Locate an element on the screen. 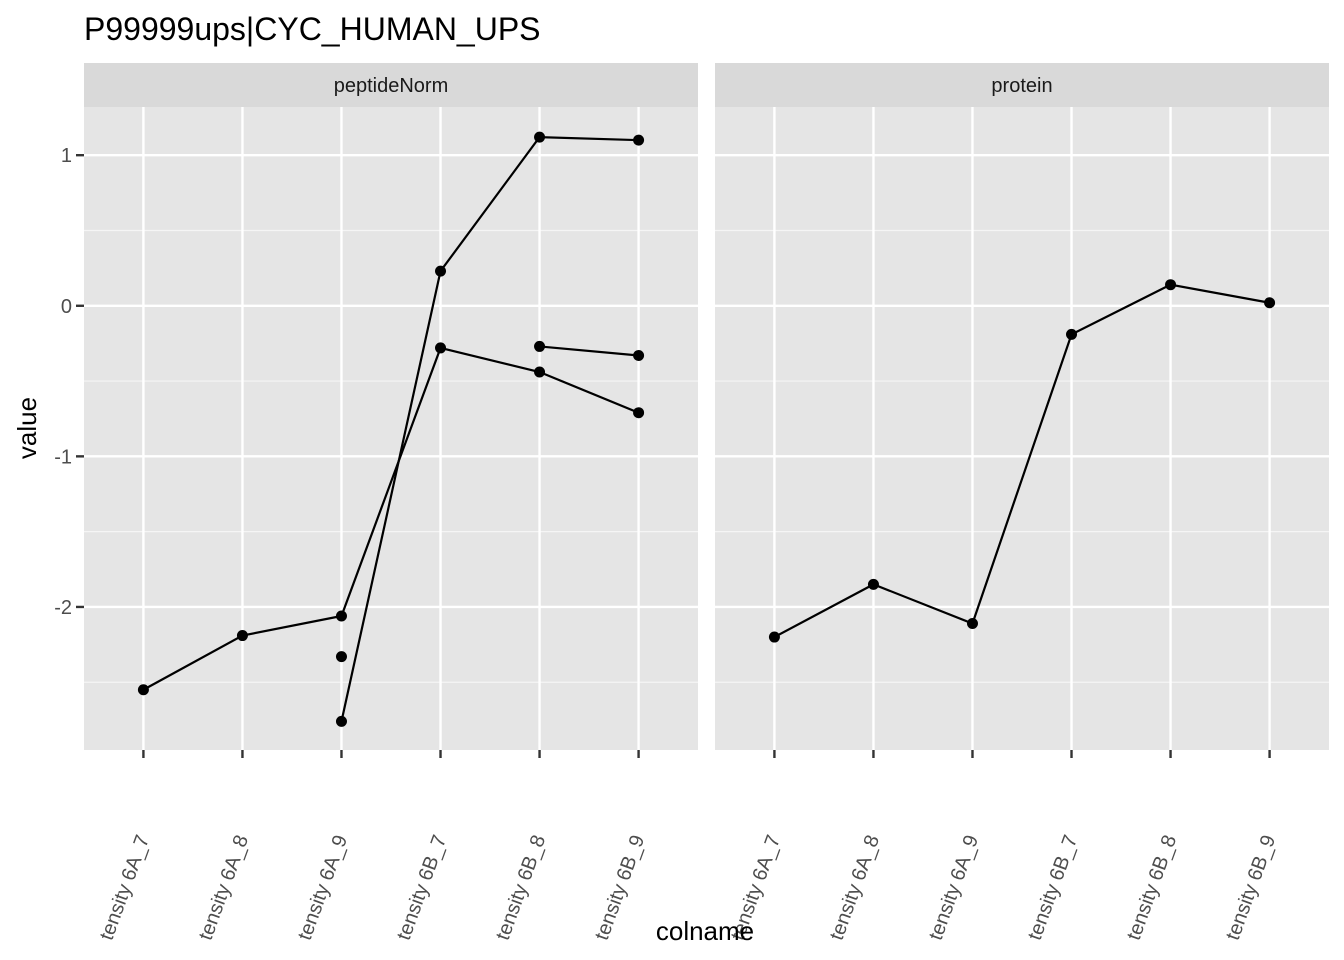 This screenshot has height=960, width=1344. y-tick-label: -2 is located at coordinates (63, 608).